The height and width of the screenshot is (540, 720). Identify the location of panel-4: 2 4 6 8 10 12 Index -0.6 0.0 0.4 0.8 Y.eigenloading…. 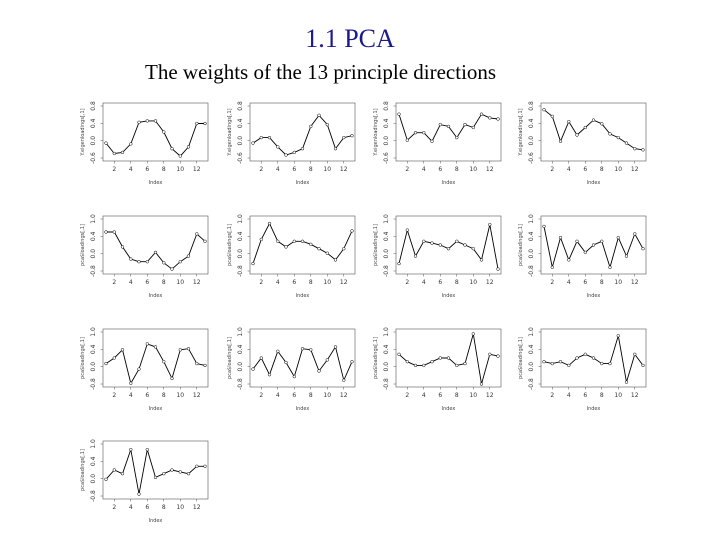
(582, 143).